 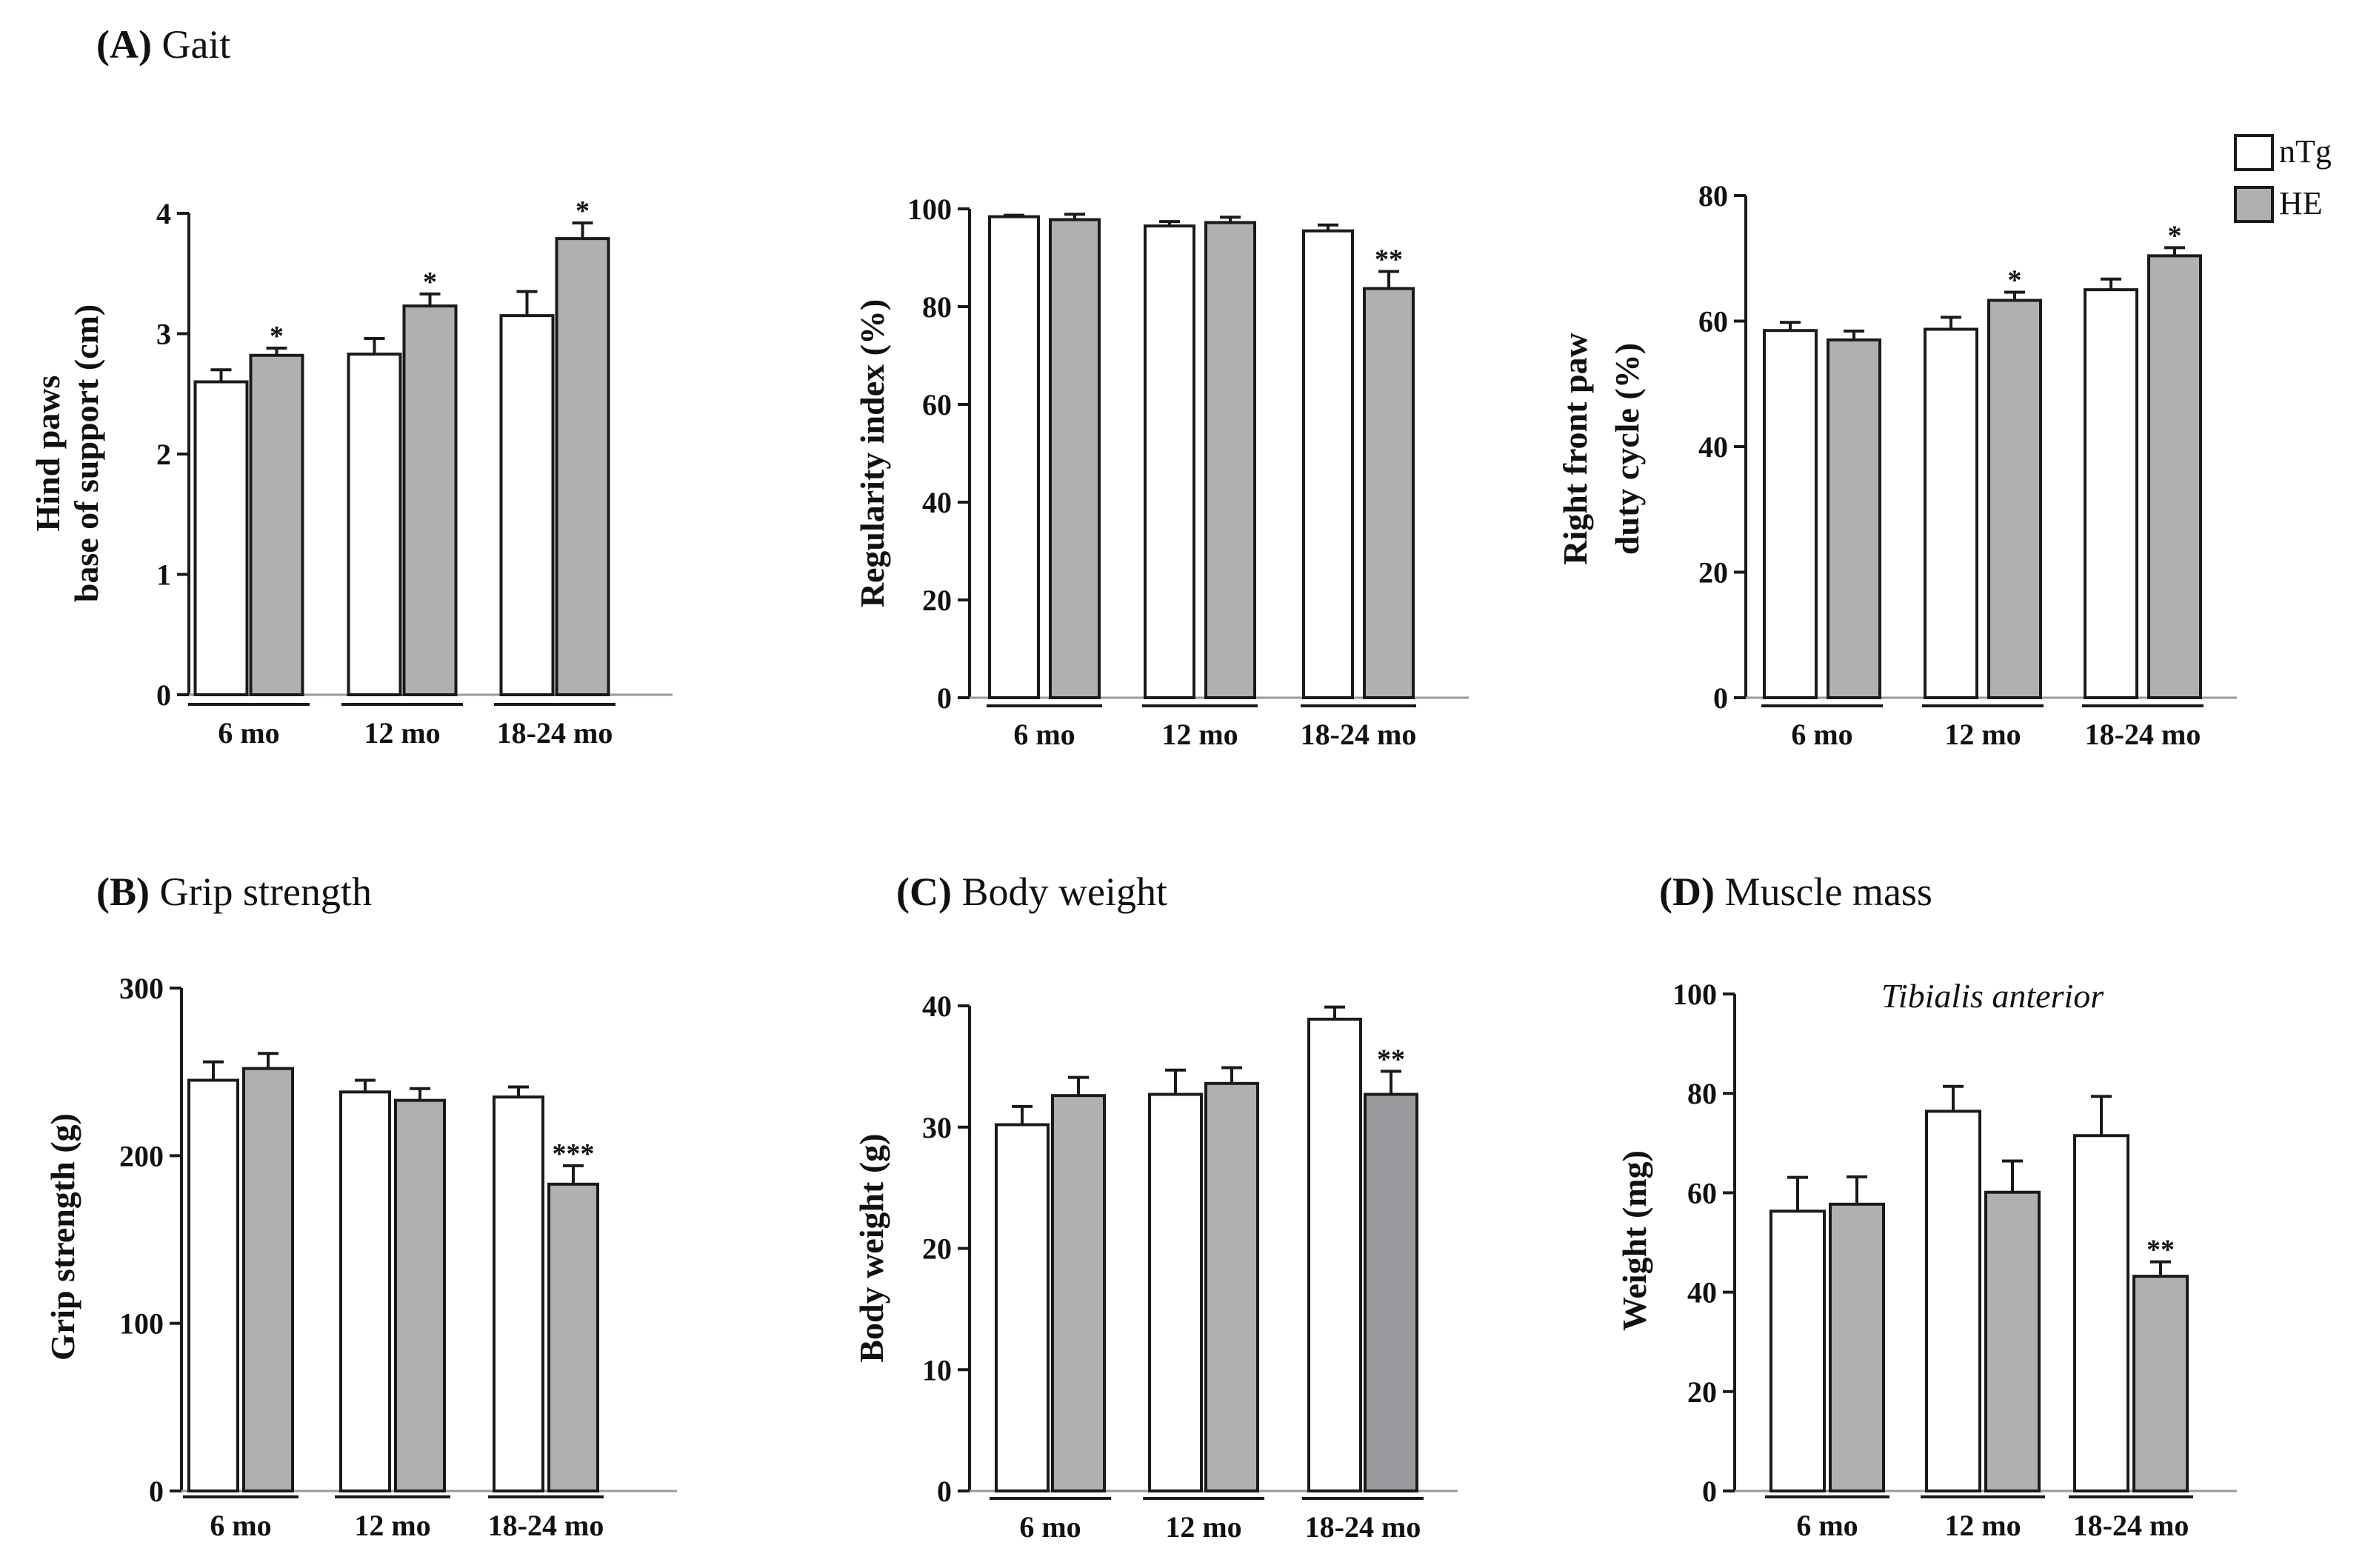 I want to click on y-tick-label: 30, so click(x=937, y=1128).